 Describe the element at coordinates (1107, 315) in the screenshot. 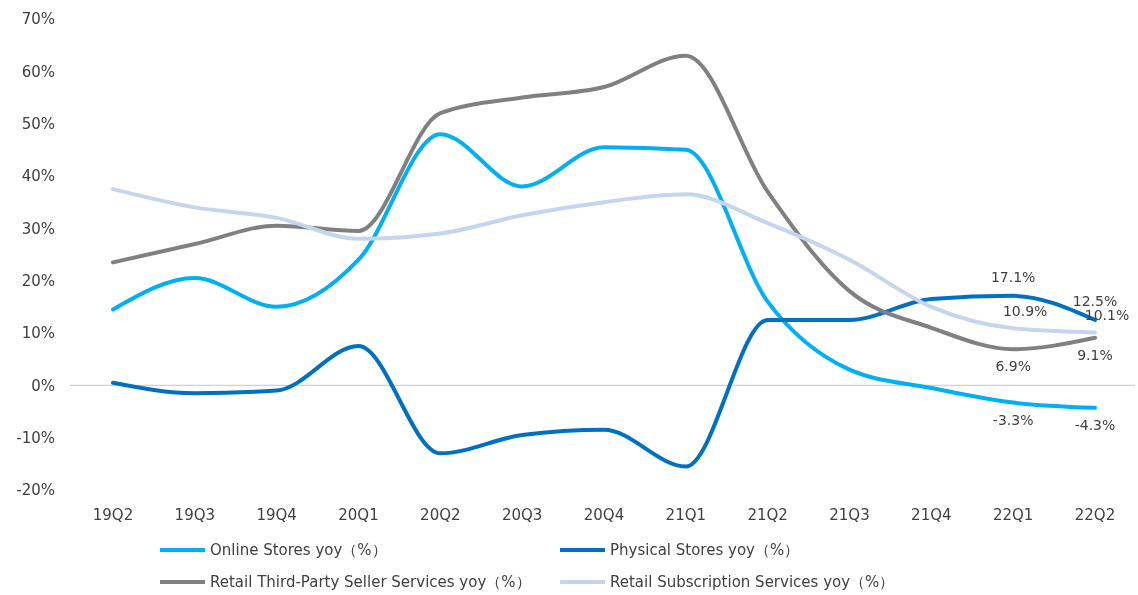

I see `data-label: 10.1%` at that location.